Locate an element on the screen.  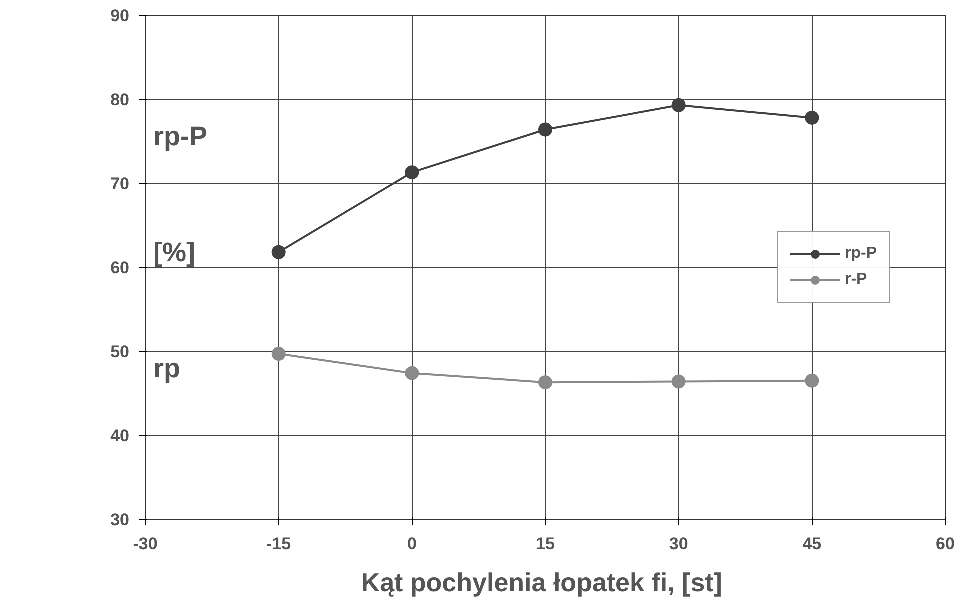
x-tick-label: 45 is located at coordinates (812, 544).